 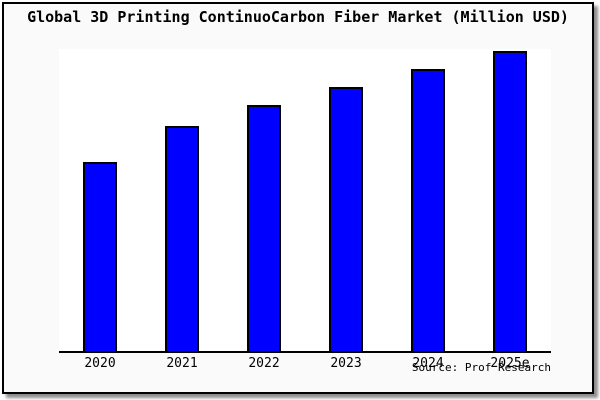 I want to click on x-tick-label-2023: 2023, so click(x=346, y=363).